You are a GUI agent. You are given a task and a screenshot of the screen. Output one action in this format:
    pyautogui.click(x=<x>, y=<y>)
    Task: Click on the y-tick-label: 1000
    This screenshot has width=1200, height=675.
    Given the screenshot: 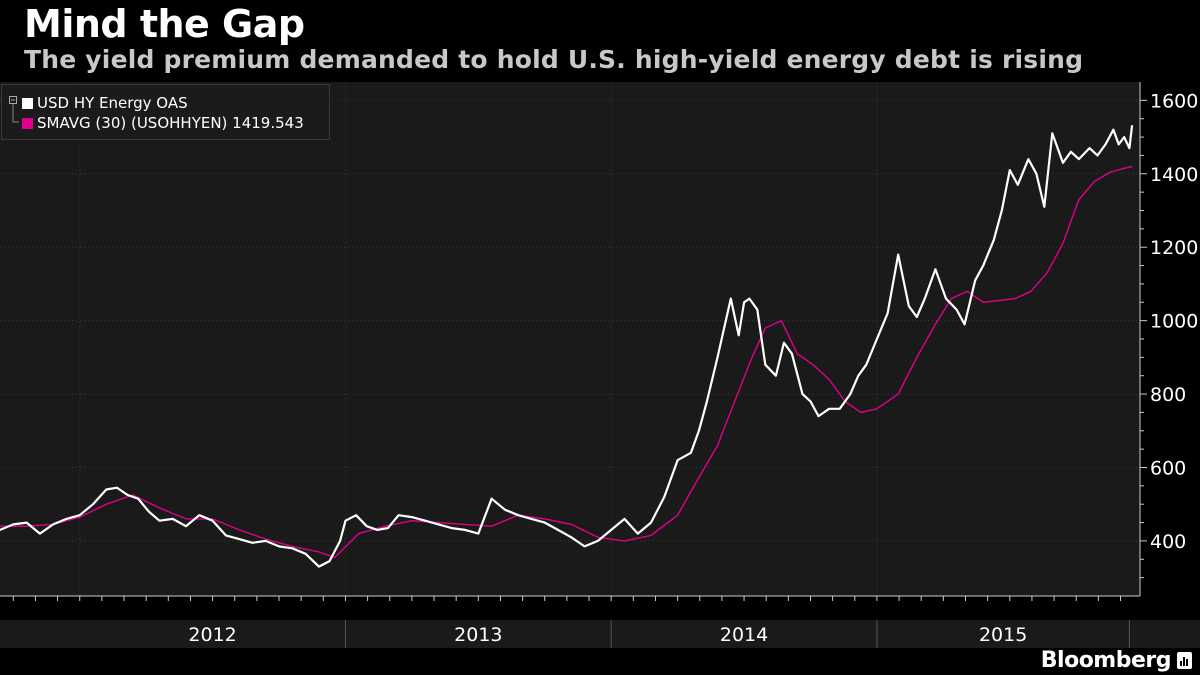 What is the action you would take?
    pyautogui.click(x=1174, y=322)
    